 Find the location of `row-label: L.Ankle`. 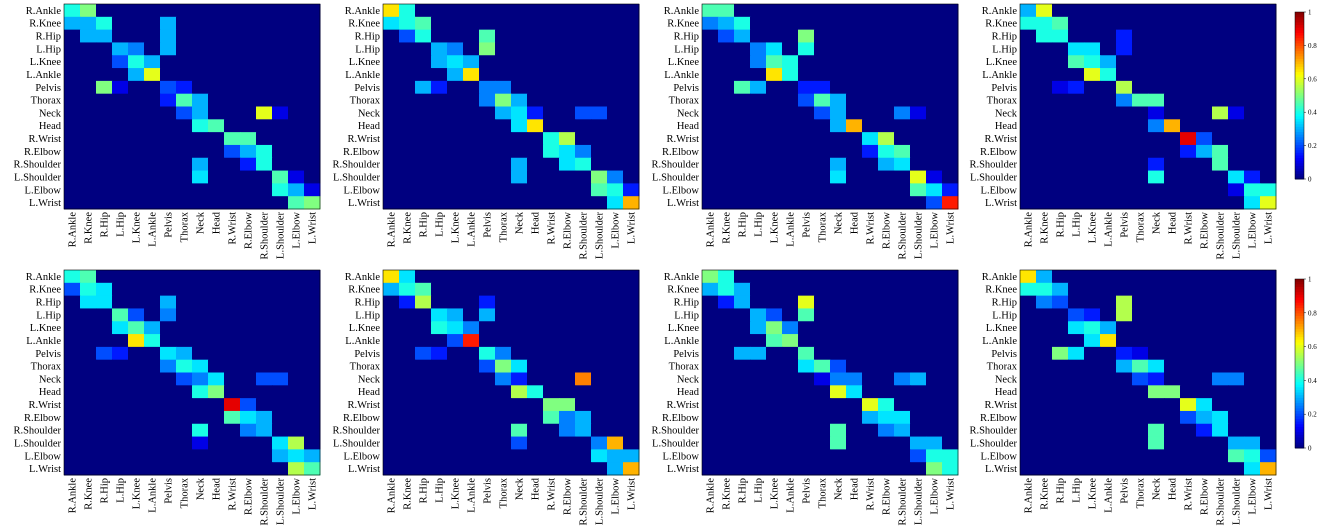

row-label: L.Ankle is located at coordinates (681, 341).